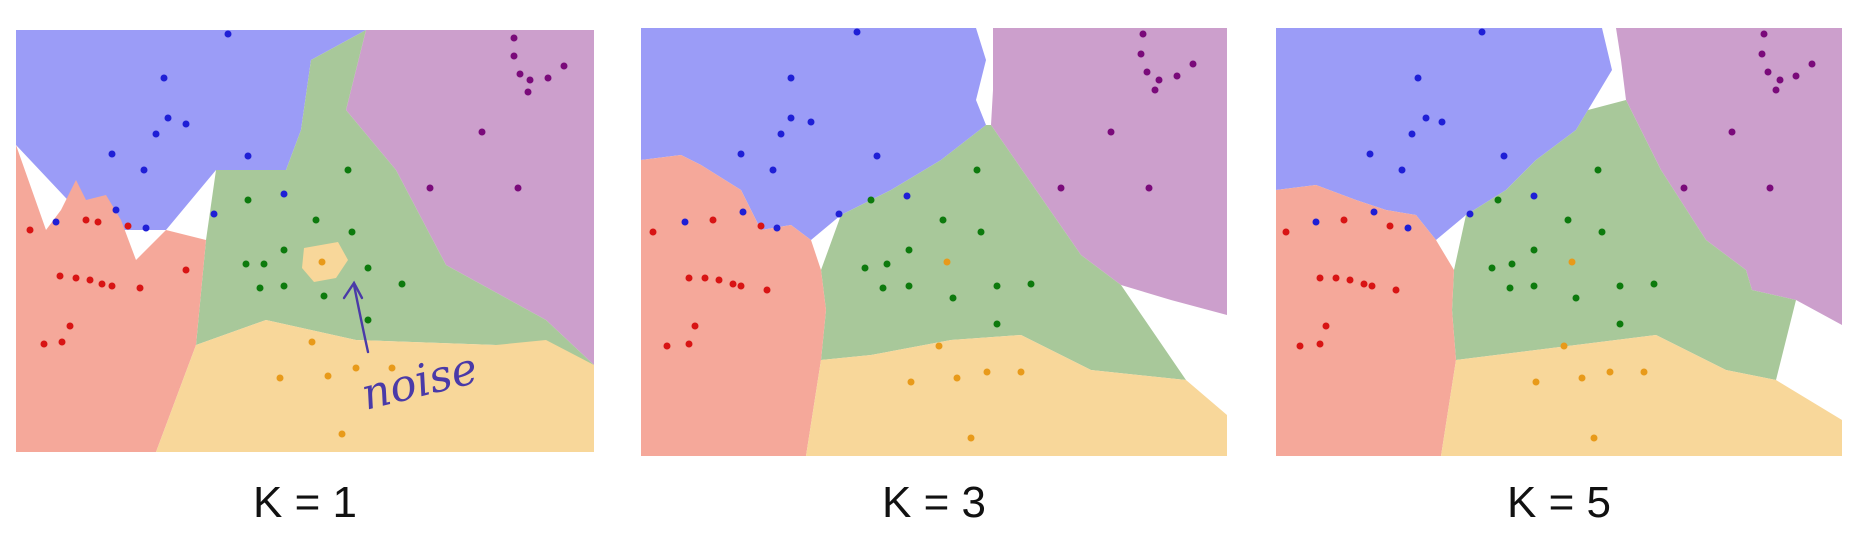 The image size is (1862, 554). Describe the element at coordinates (934, 502) in the screenshot. I see `caption-k3: K = 3` at that location.